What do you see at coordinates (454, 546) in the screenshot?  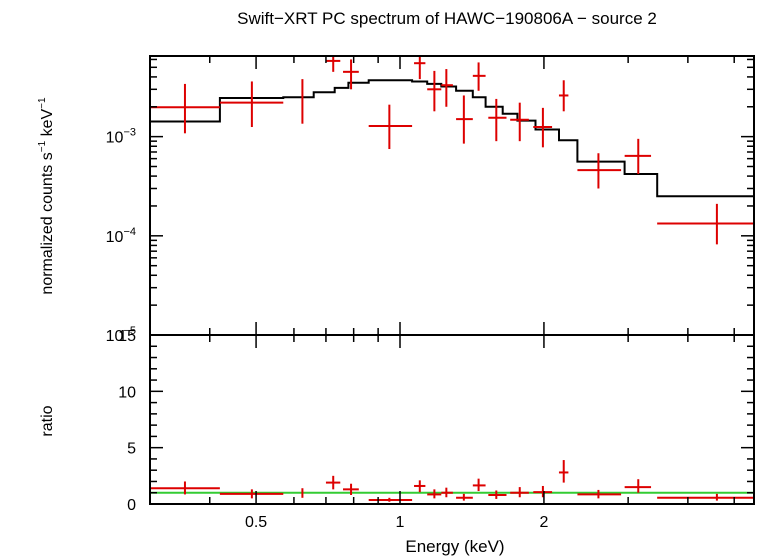 I see `x-axis-label: Energy (keV)` at bounding box center [454, 546].